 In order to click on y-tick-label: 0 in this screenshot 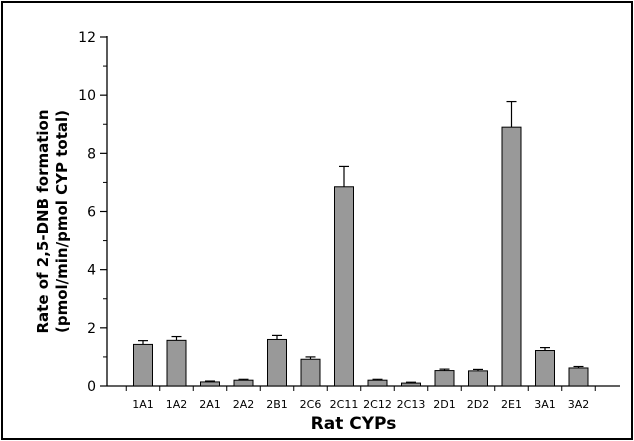, I will do `click(91, 387)`.